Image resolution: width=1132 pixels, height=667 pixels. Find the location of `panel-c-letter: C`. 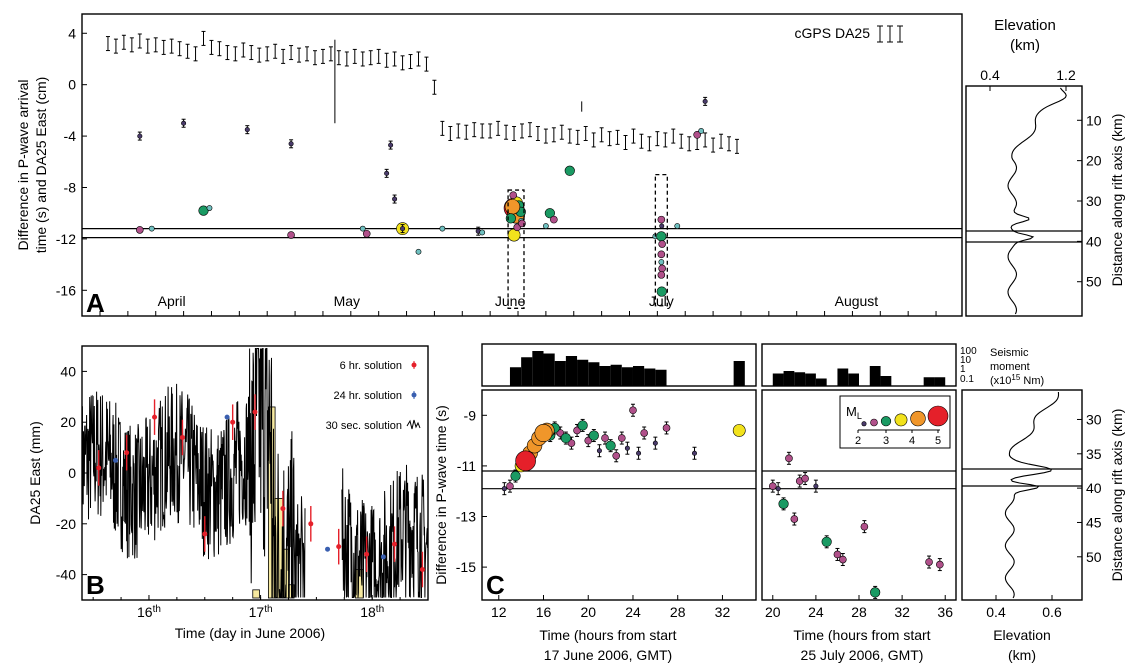

panel-c-letter: C is located at coordinates (495, 585).